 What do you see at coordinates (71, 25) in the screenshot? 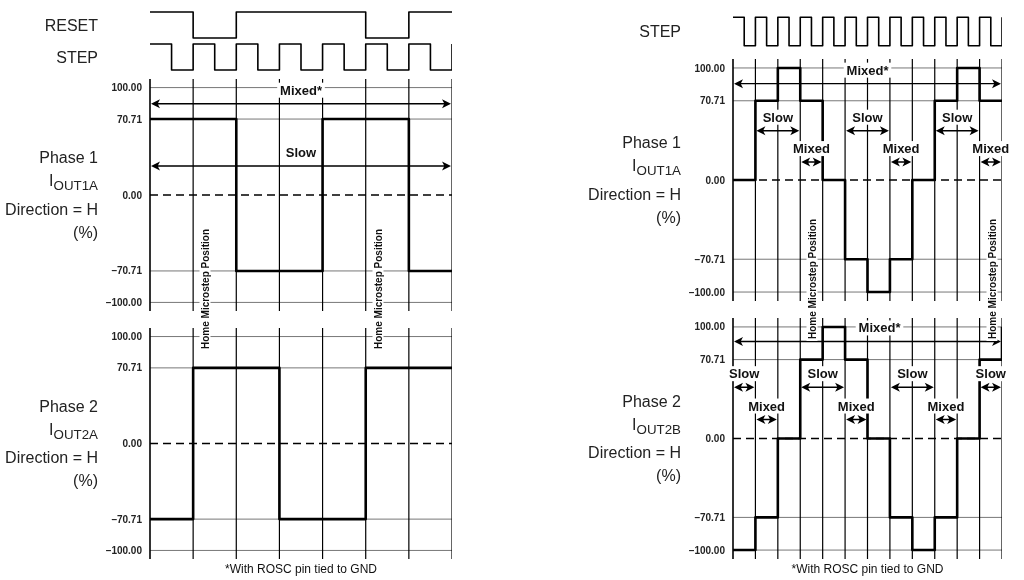
I see `y-axis-title: RESET` at bounding box center [71, 25].